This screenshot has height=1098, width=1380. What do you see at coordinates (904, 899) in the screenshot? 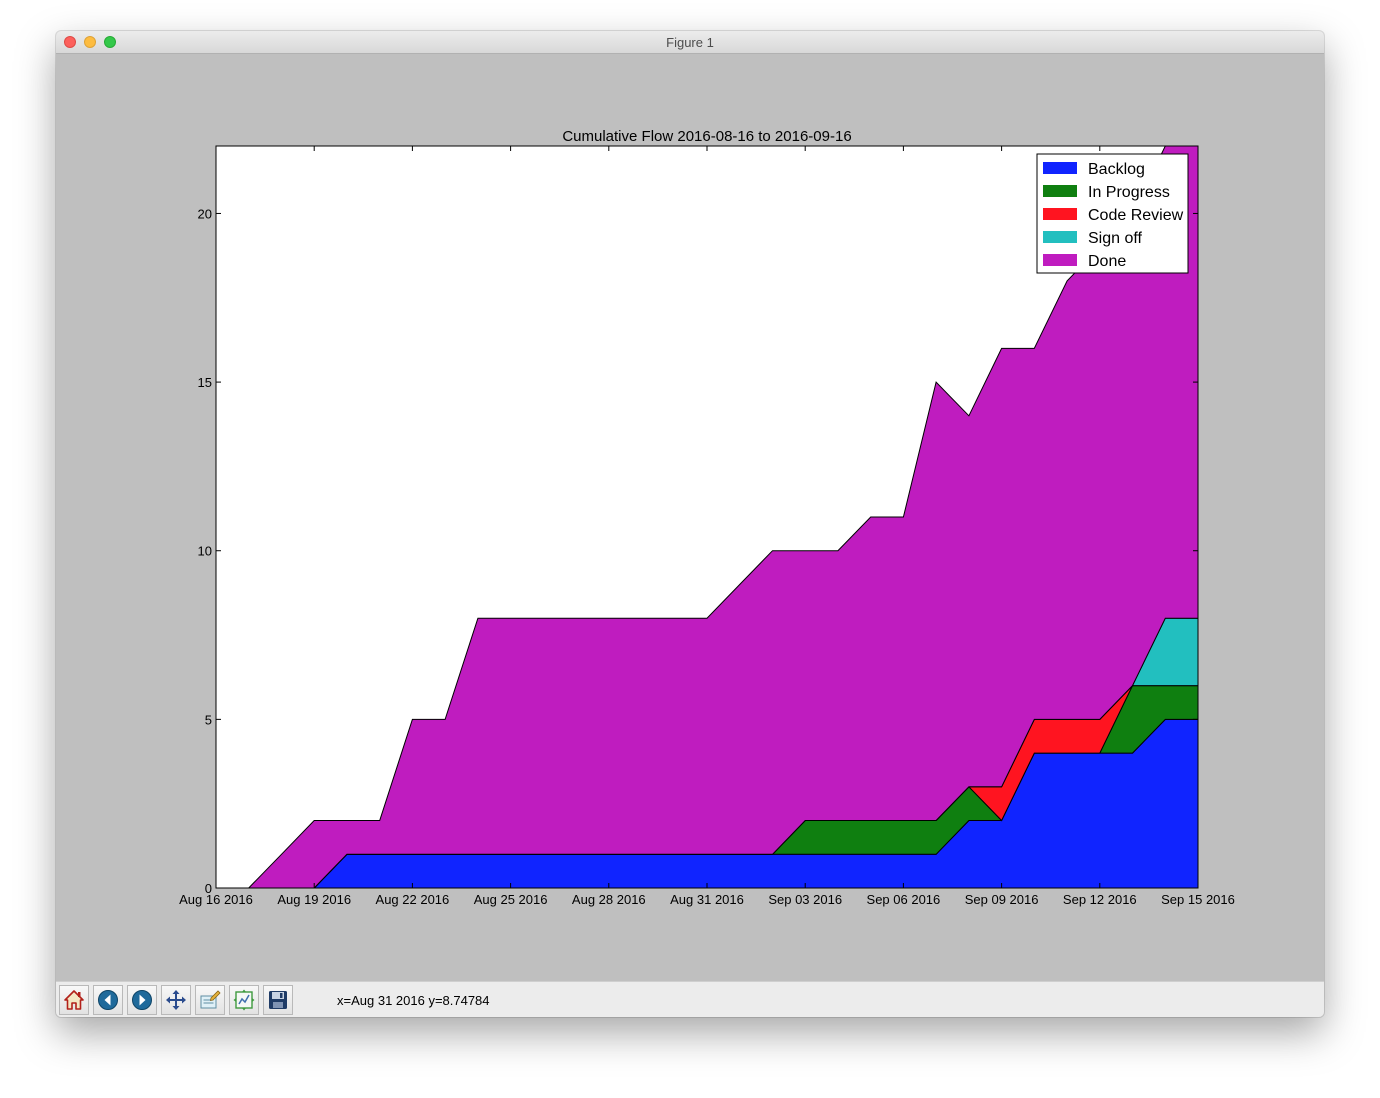
I see `x-tick-label: Sep 06 2016` at bounding box center [904, 899].